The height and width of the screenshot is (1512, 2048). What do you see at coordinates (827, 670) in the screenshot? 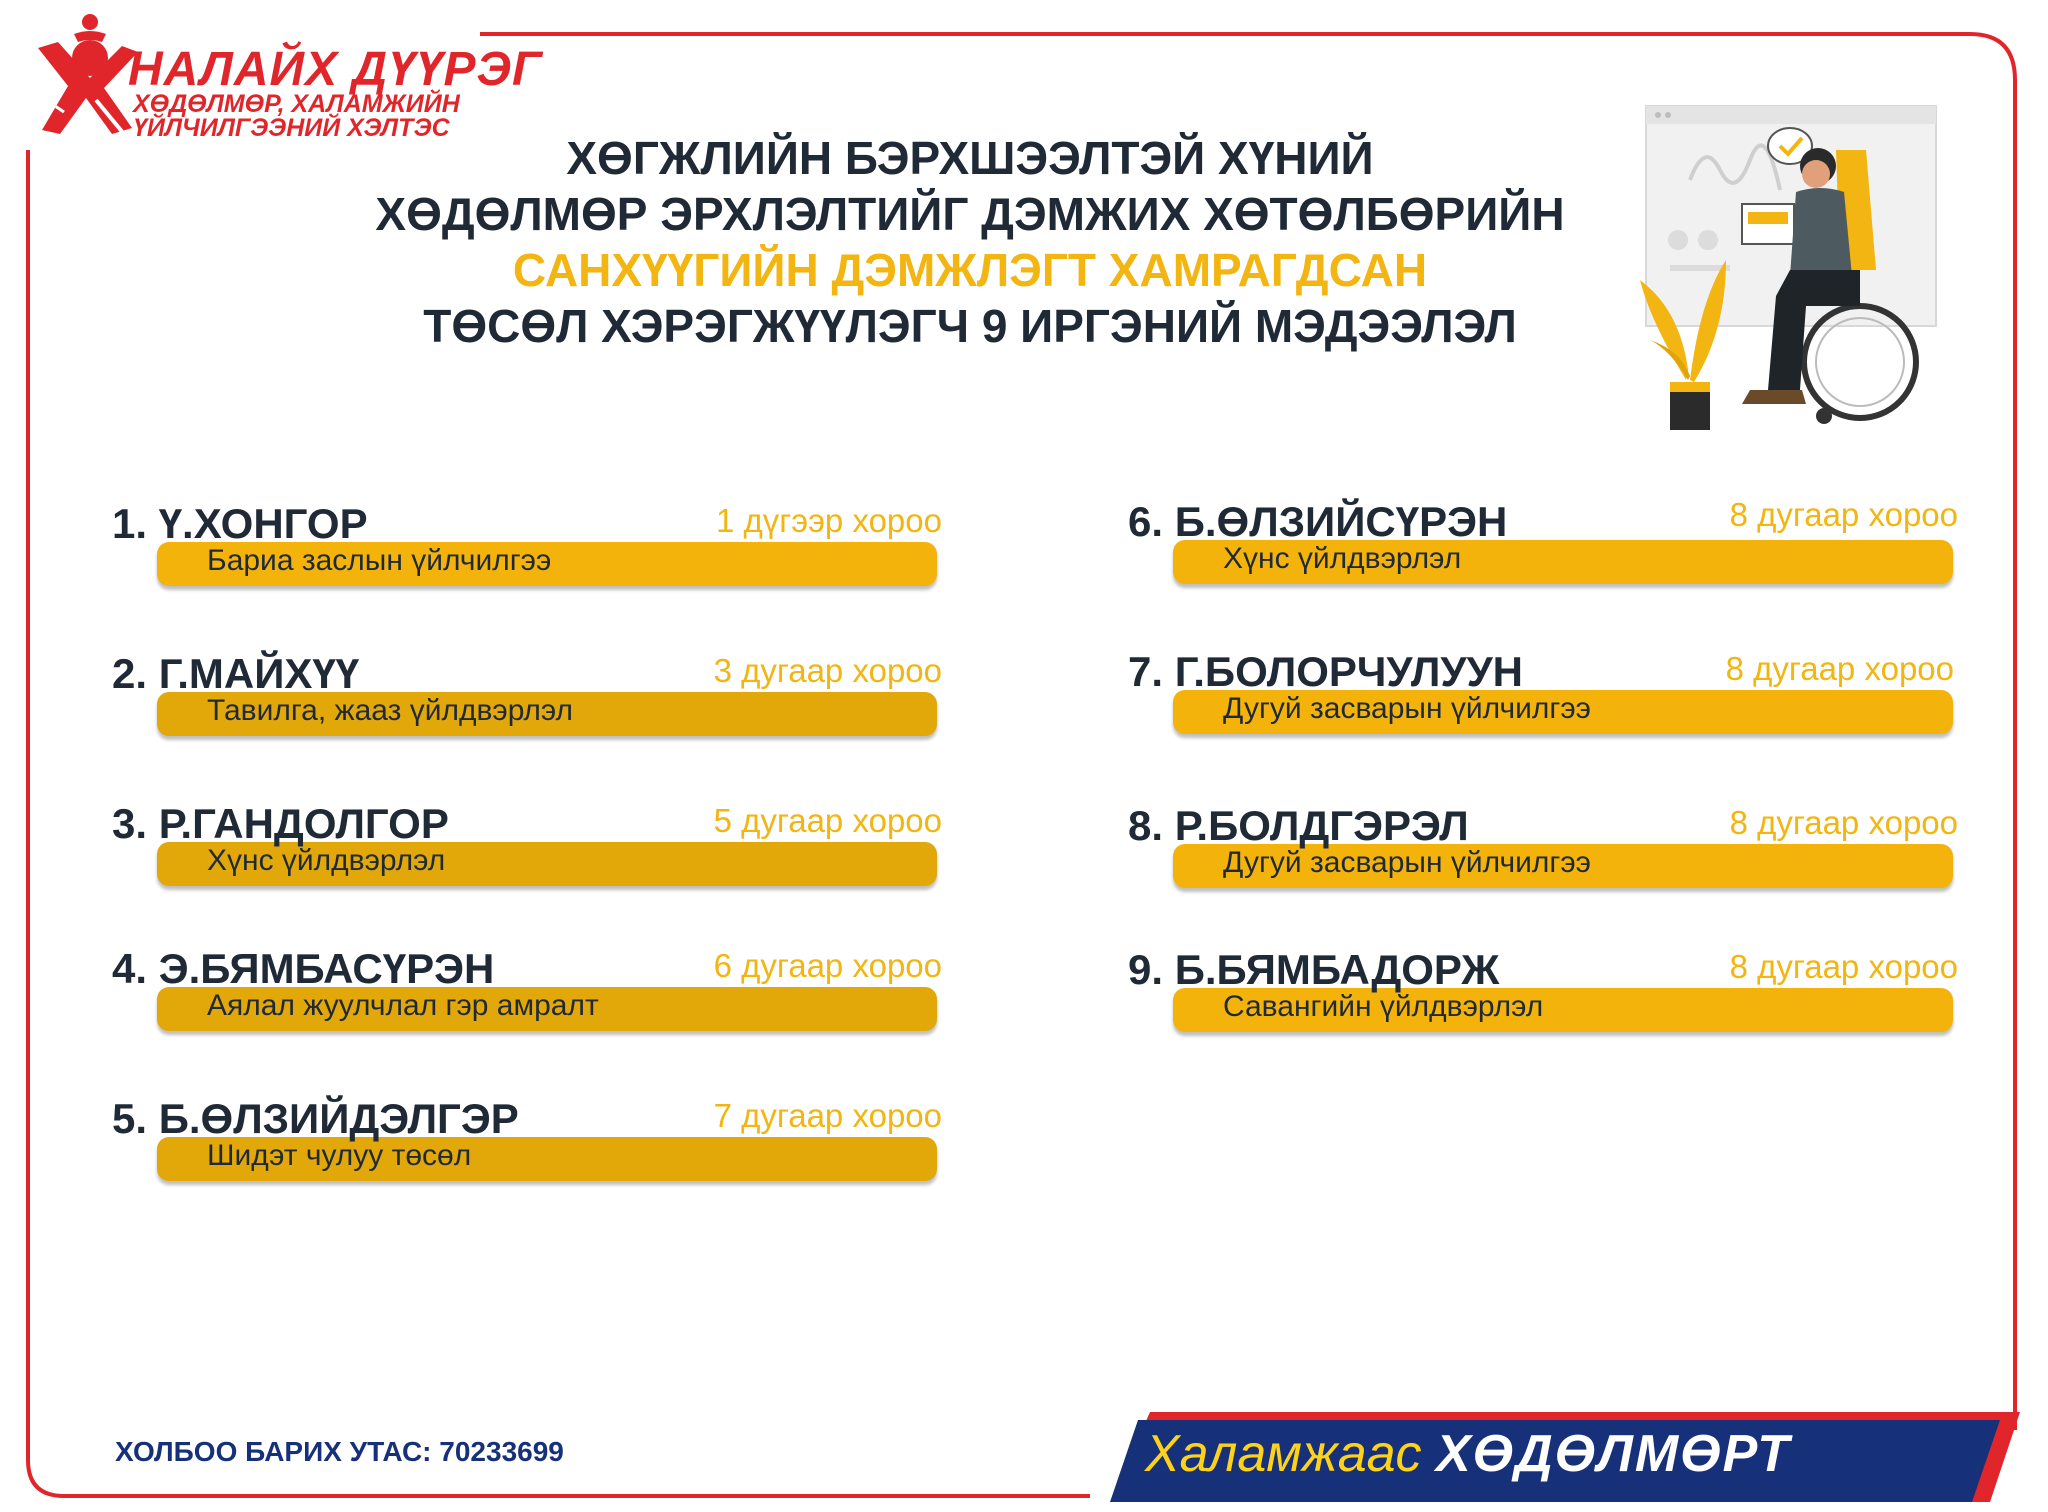
I see `entry-district: 3 дугаар хороо` at bounding box center [827, 670].